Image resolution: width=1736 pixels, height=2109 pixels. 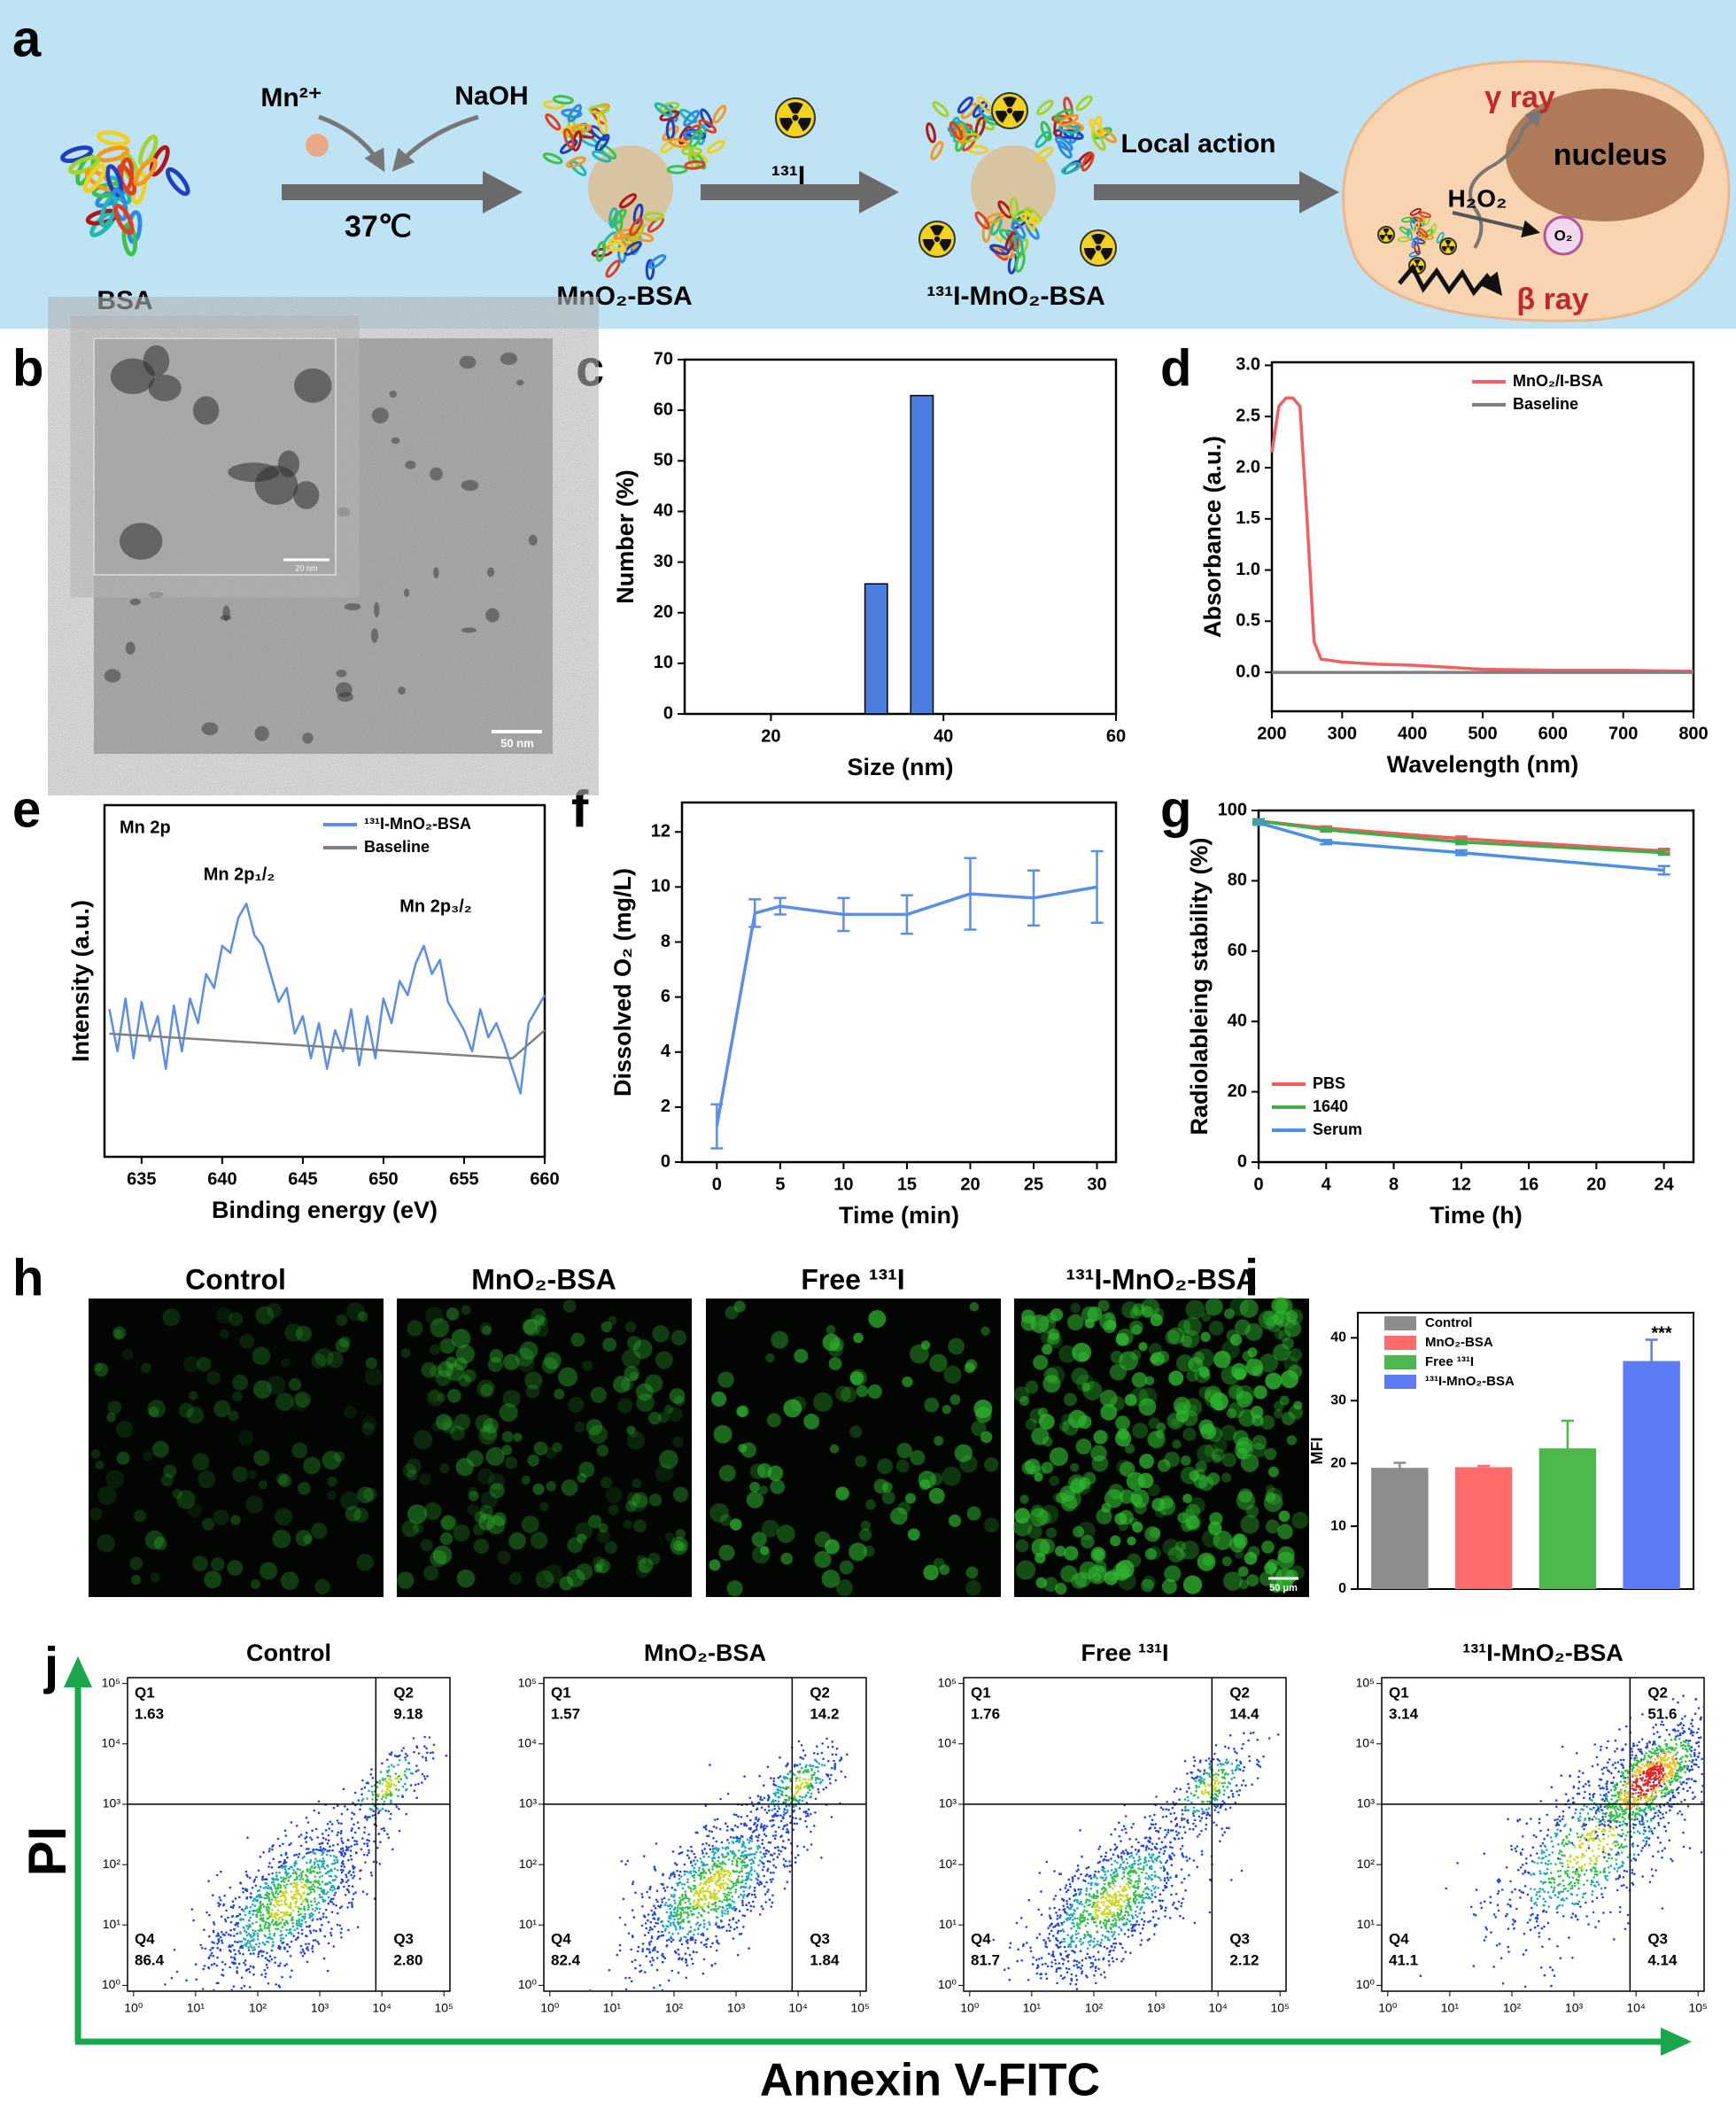 I want to click on quadrant-name: Q1, so click(x=561, y=1692).